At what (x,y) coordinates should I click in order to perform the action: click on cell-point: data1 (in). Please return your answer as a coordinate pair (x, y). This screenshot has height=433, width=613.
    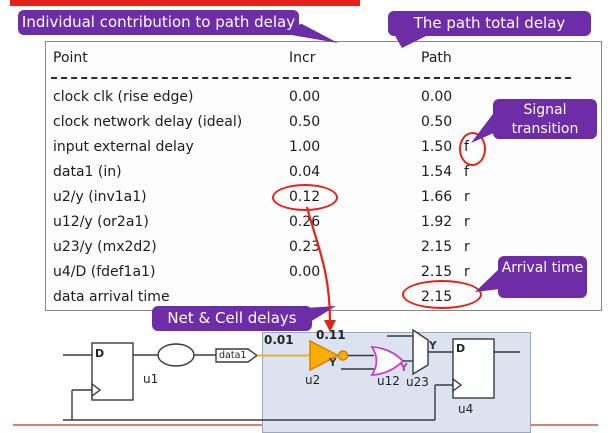
    Looking at the image, I should click on (87, 172).